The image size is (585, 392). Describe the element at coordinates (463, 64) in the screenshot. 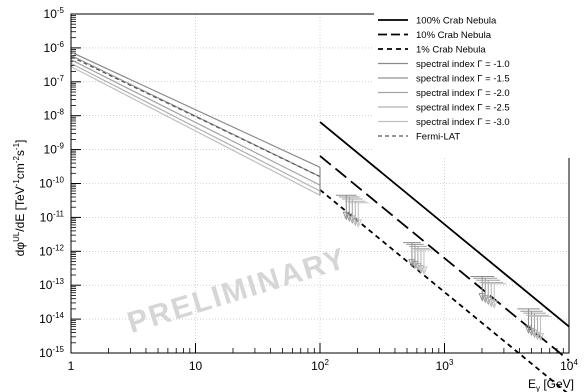

I see `legend-label: spectral index Γ = -1.0` at that location.